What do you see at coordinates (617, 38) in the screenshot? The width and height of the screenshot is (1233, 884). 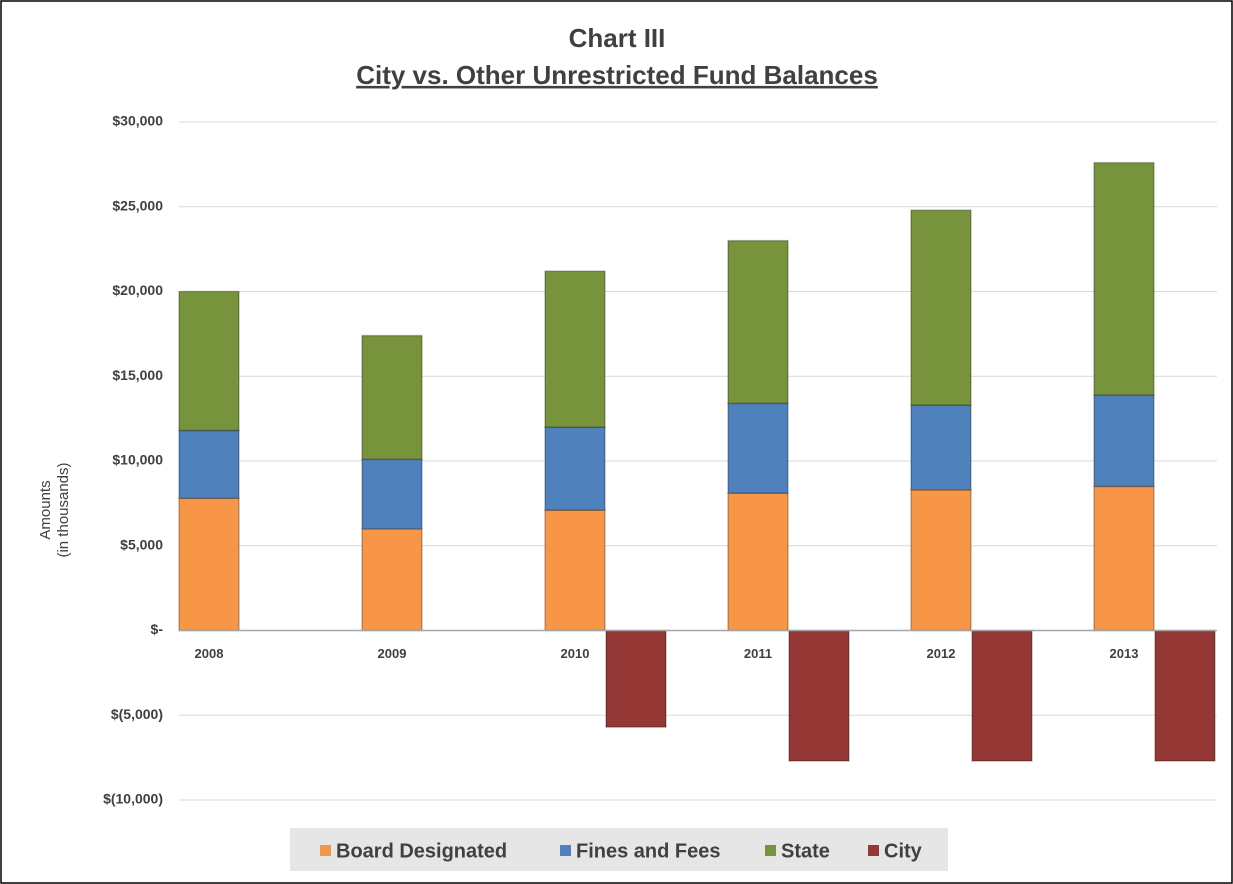 I see `chart-title: Chart III` at bounding box center [617, 38].